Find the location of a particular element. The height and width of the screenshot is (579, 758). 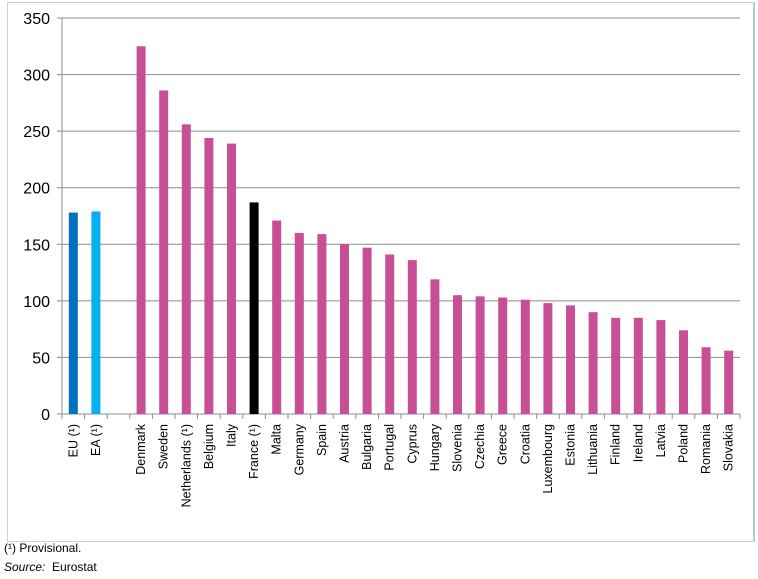

bar-latvia is located at coordinates (661, 367).